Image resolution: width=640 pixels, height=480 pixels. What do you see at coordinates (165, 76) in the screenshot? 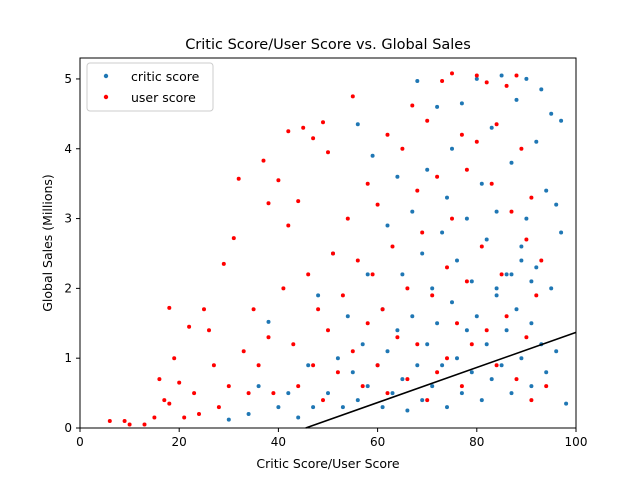
I see `legend-label-critic-score: critic score` at bounding box center [165, 76].